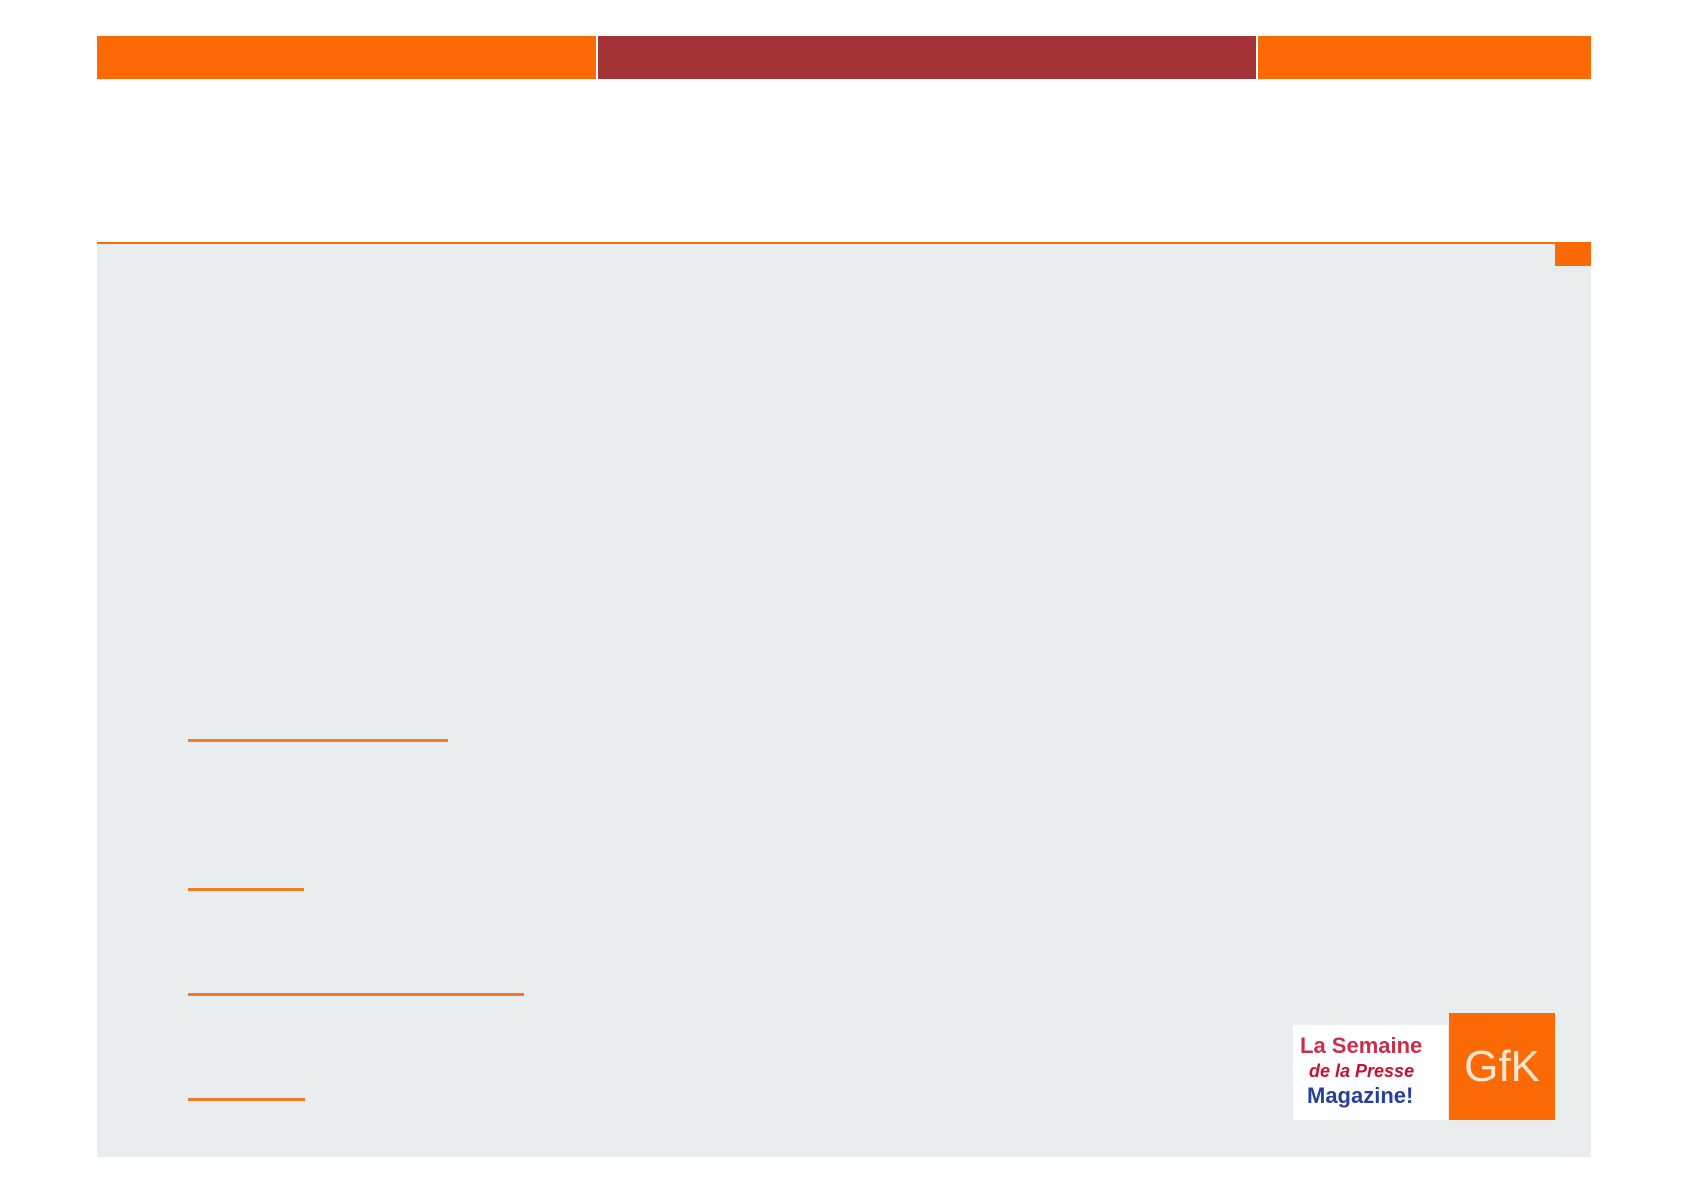 The height and width of the screenshot is (1190, 1684). What do you see at coordinates (1361, 1045) in the screenshot?
I see `logo-line-1: La Semaine` at bounding box center [1361, 1045].